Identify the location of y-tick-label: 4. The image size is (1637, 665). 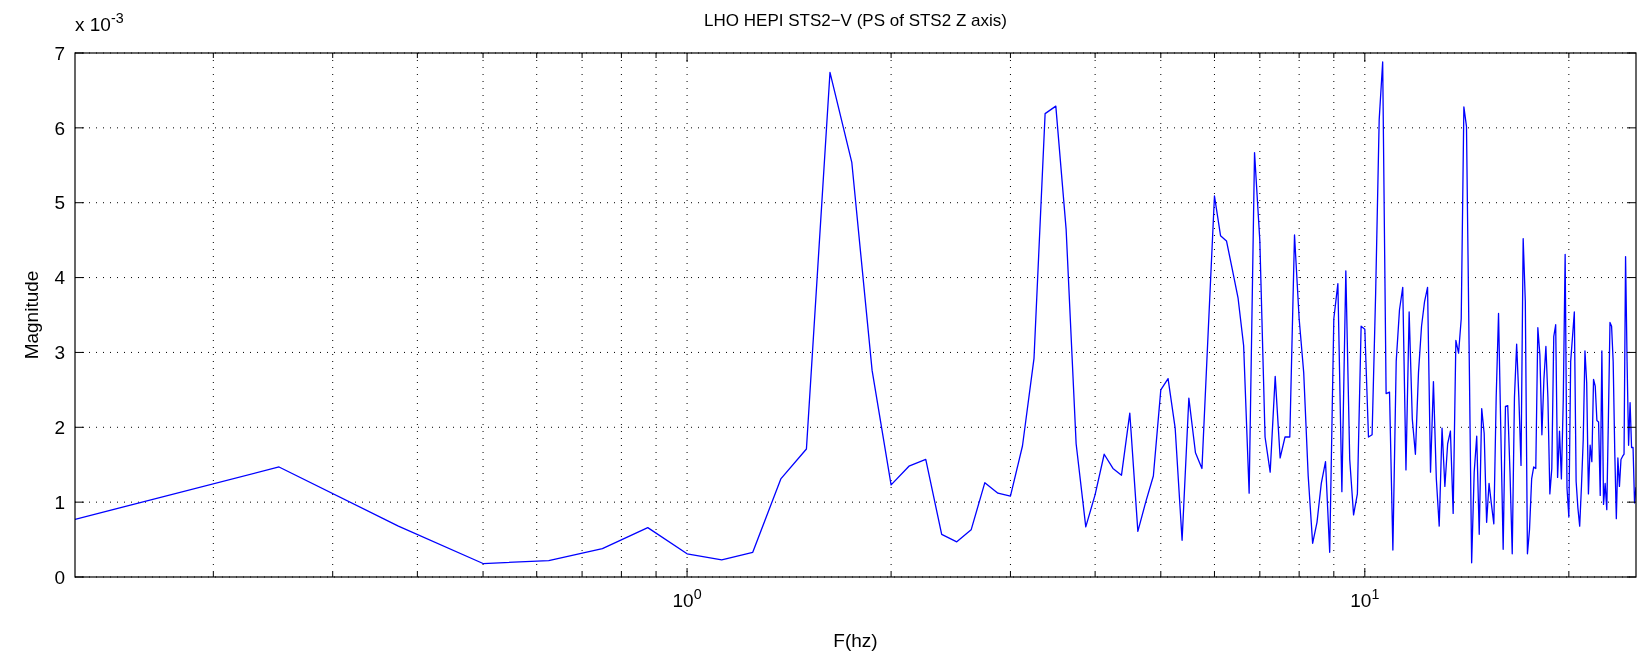
(60, 278).